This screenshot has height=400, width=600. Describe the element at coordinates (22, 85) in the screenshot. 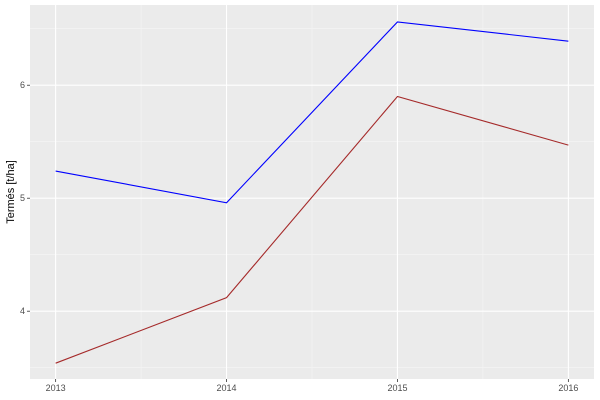

I see `y-tick-label: 6` at that location.